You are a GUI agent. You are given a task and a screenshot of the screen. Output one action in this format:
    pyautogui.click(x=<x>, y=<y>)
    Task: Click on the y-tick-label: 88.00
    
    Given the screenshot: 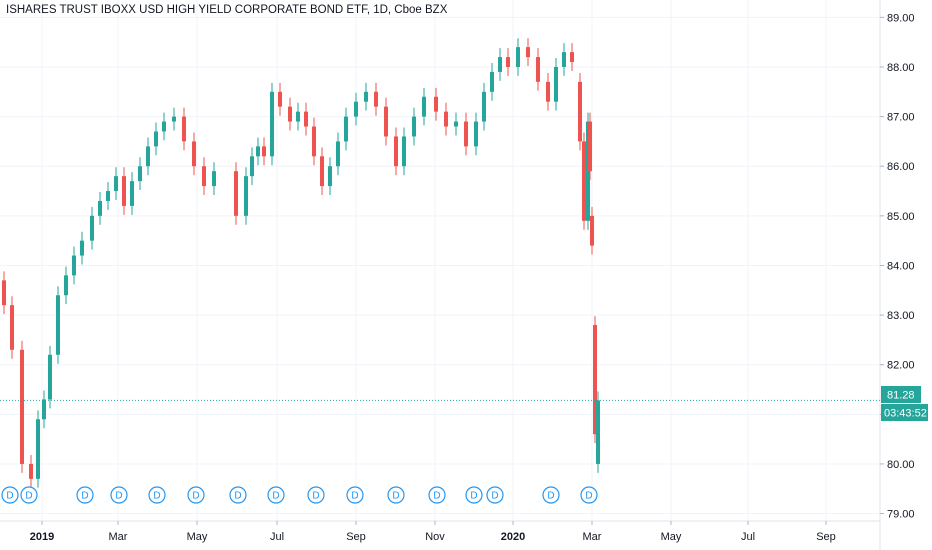 What is the action you would take?
    pyautogui.click(x=901, y=68)
    